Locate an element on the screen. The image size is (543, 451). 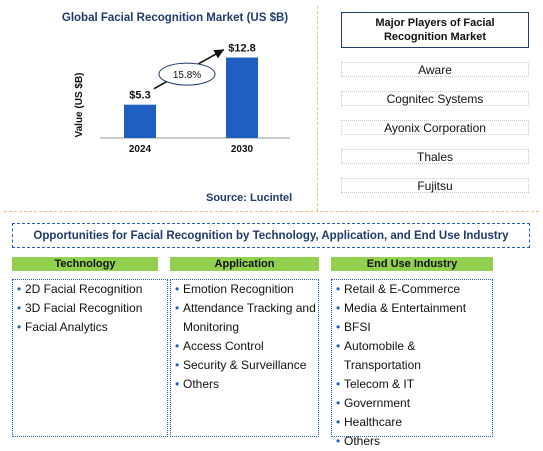
list-item: Telecom & IT is located at coordinates (412, 384).